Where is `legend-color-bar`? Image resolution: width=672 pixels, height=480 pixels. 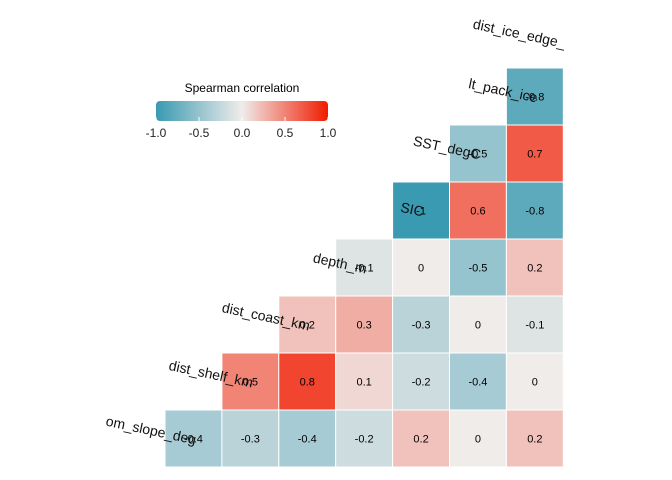 legend-color-bar is located at coordinates (242, 111).